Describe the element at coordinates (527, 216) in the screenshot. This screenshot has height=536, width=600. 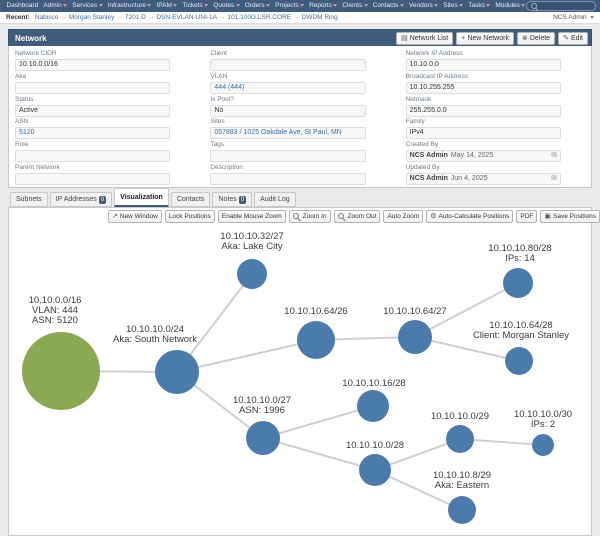
I see `pdf-button: PDF` at that location.